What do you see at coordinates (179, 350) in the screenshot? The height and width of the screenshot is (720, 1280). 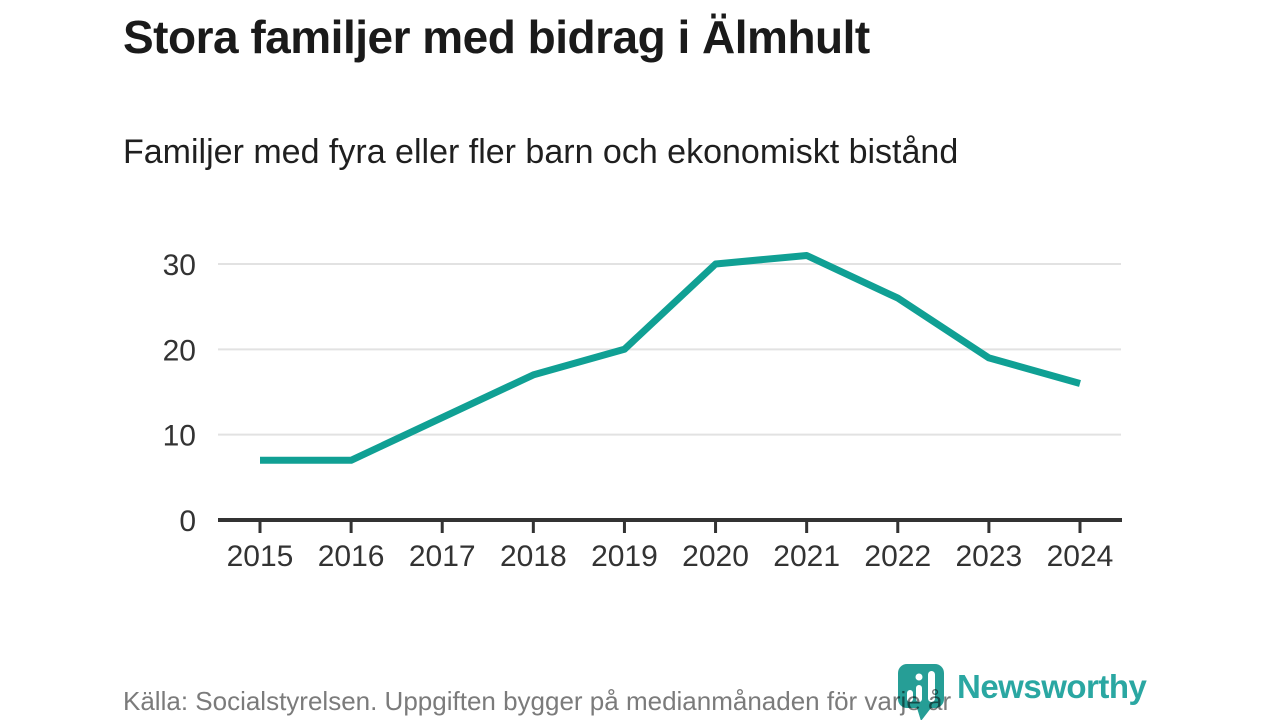 I see `y-tick-label: 20` at bounding box center [179, 350].